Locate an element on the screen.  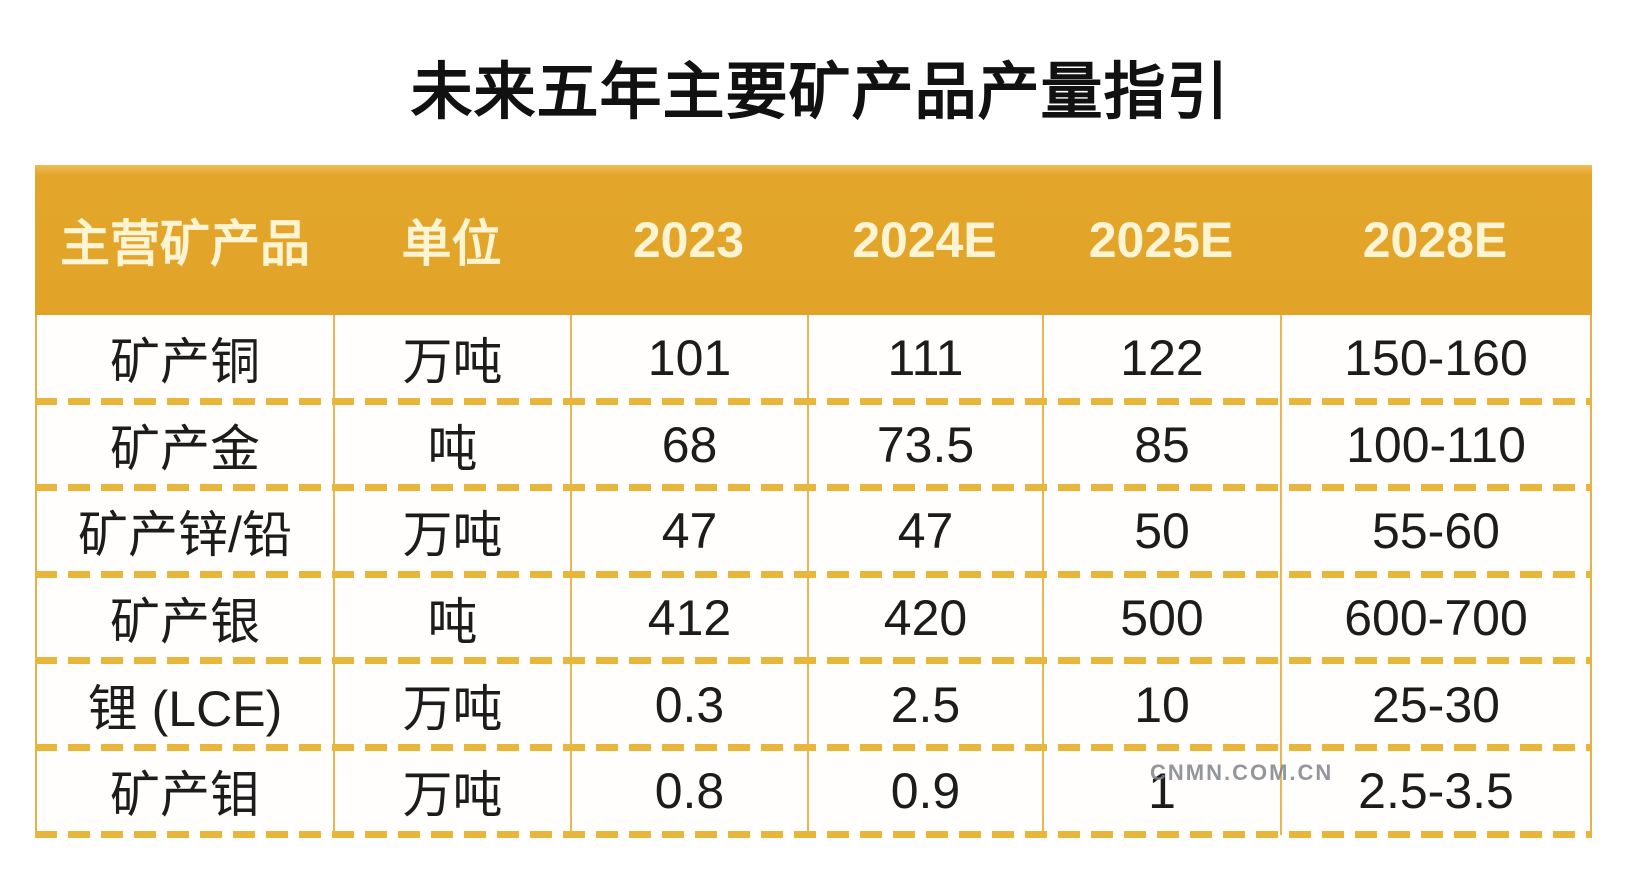
table-cell: 500 is located at coordinates (1161, 618).